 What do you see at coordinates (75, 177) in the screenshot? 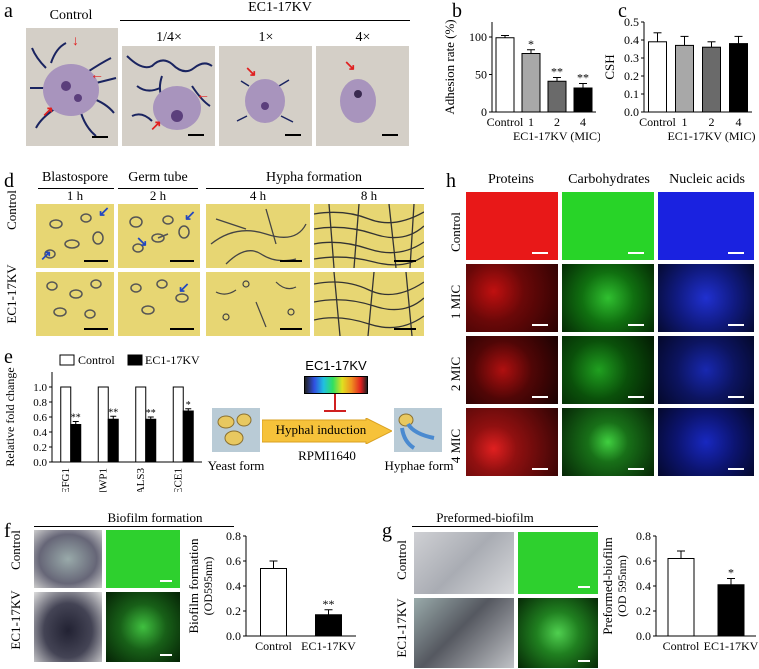
I see `panel-d-col-blastospore: Blastospore` at bounding box center [75, 177].